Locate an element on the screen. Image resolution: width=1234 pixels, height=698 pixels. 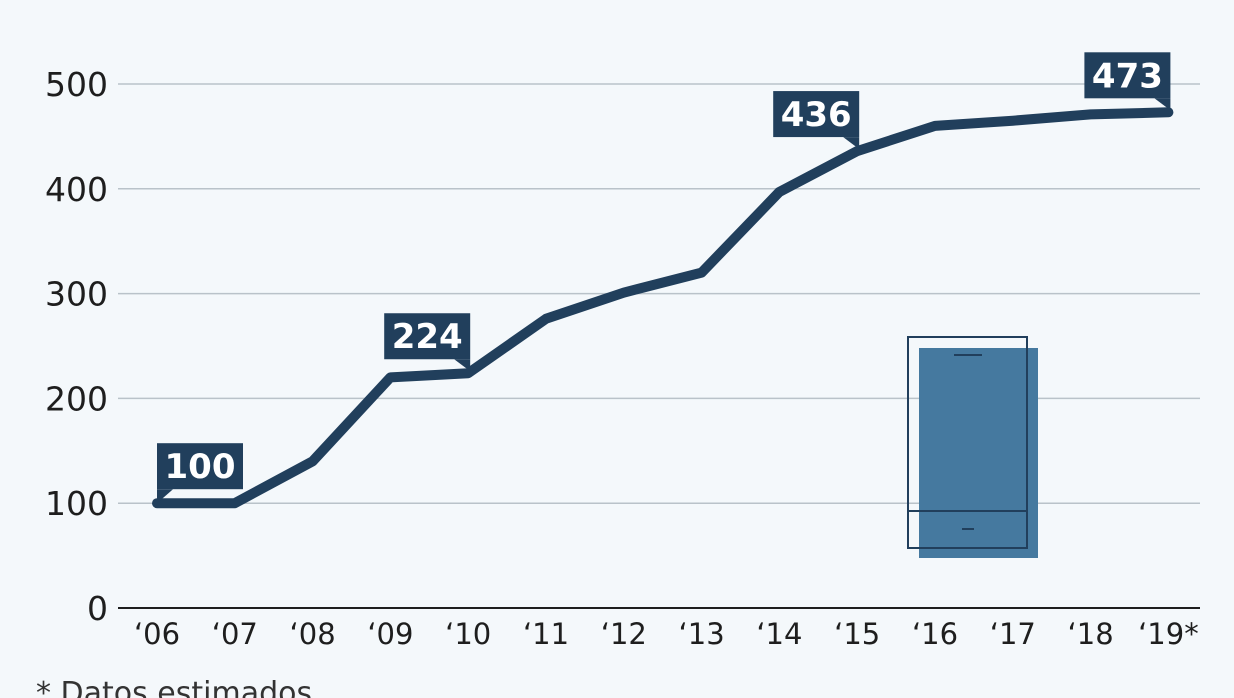
y-tick-label: 0 is located at coordinates (97, 608).